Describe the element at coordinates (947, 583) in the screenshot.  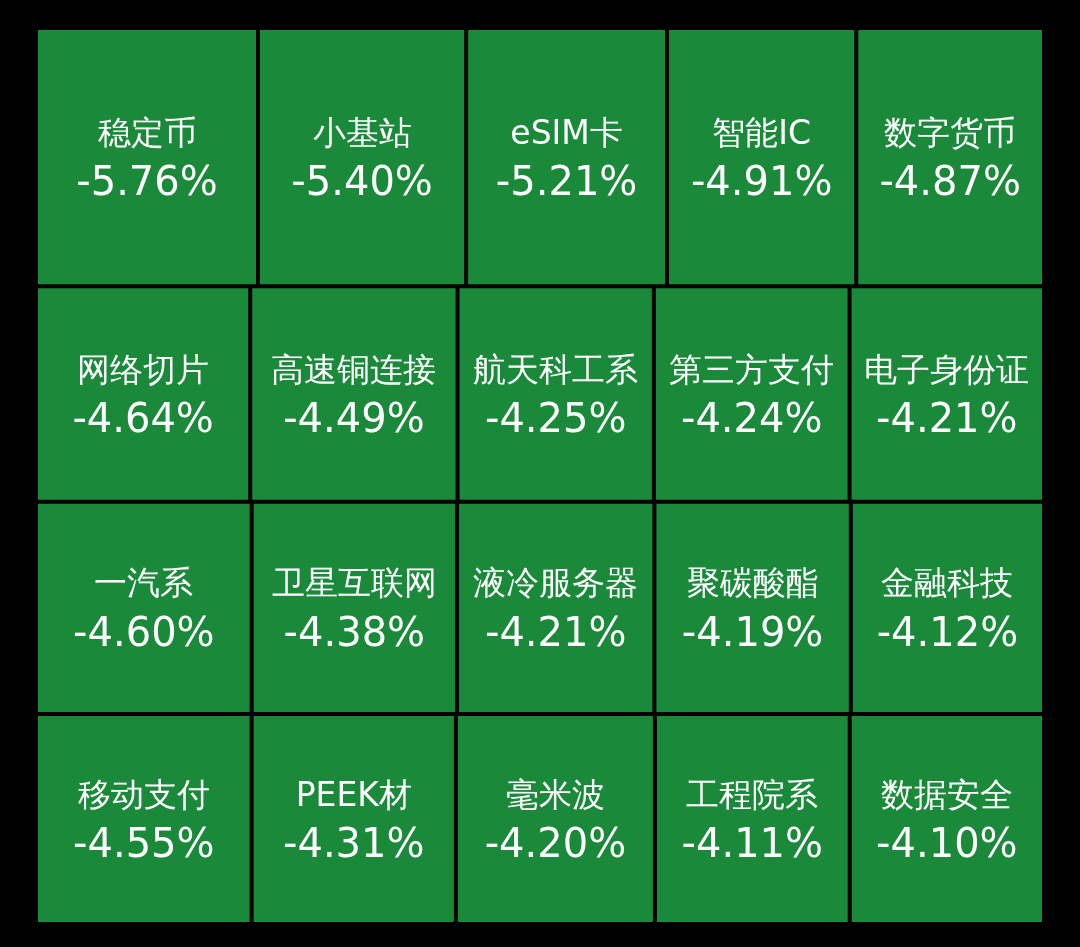
I see `category-label: 金融科技` at that location.